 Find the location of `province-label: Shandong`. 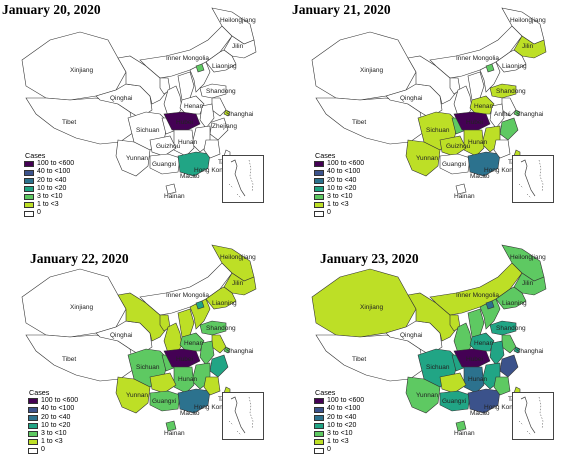

province-label: Shandong is located at coordinates (511, 91).